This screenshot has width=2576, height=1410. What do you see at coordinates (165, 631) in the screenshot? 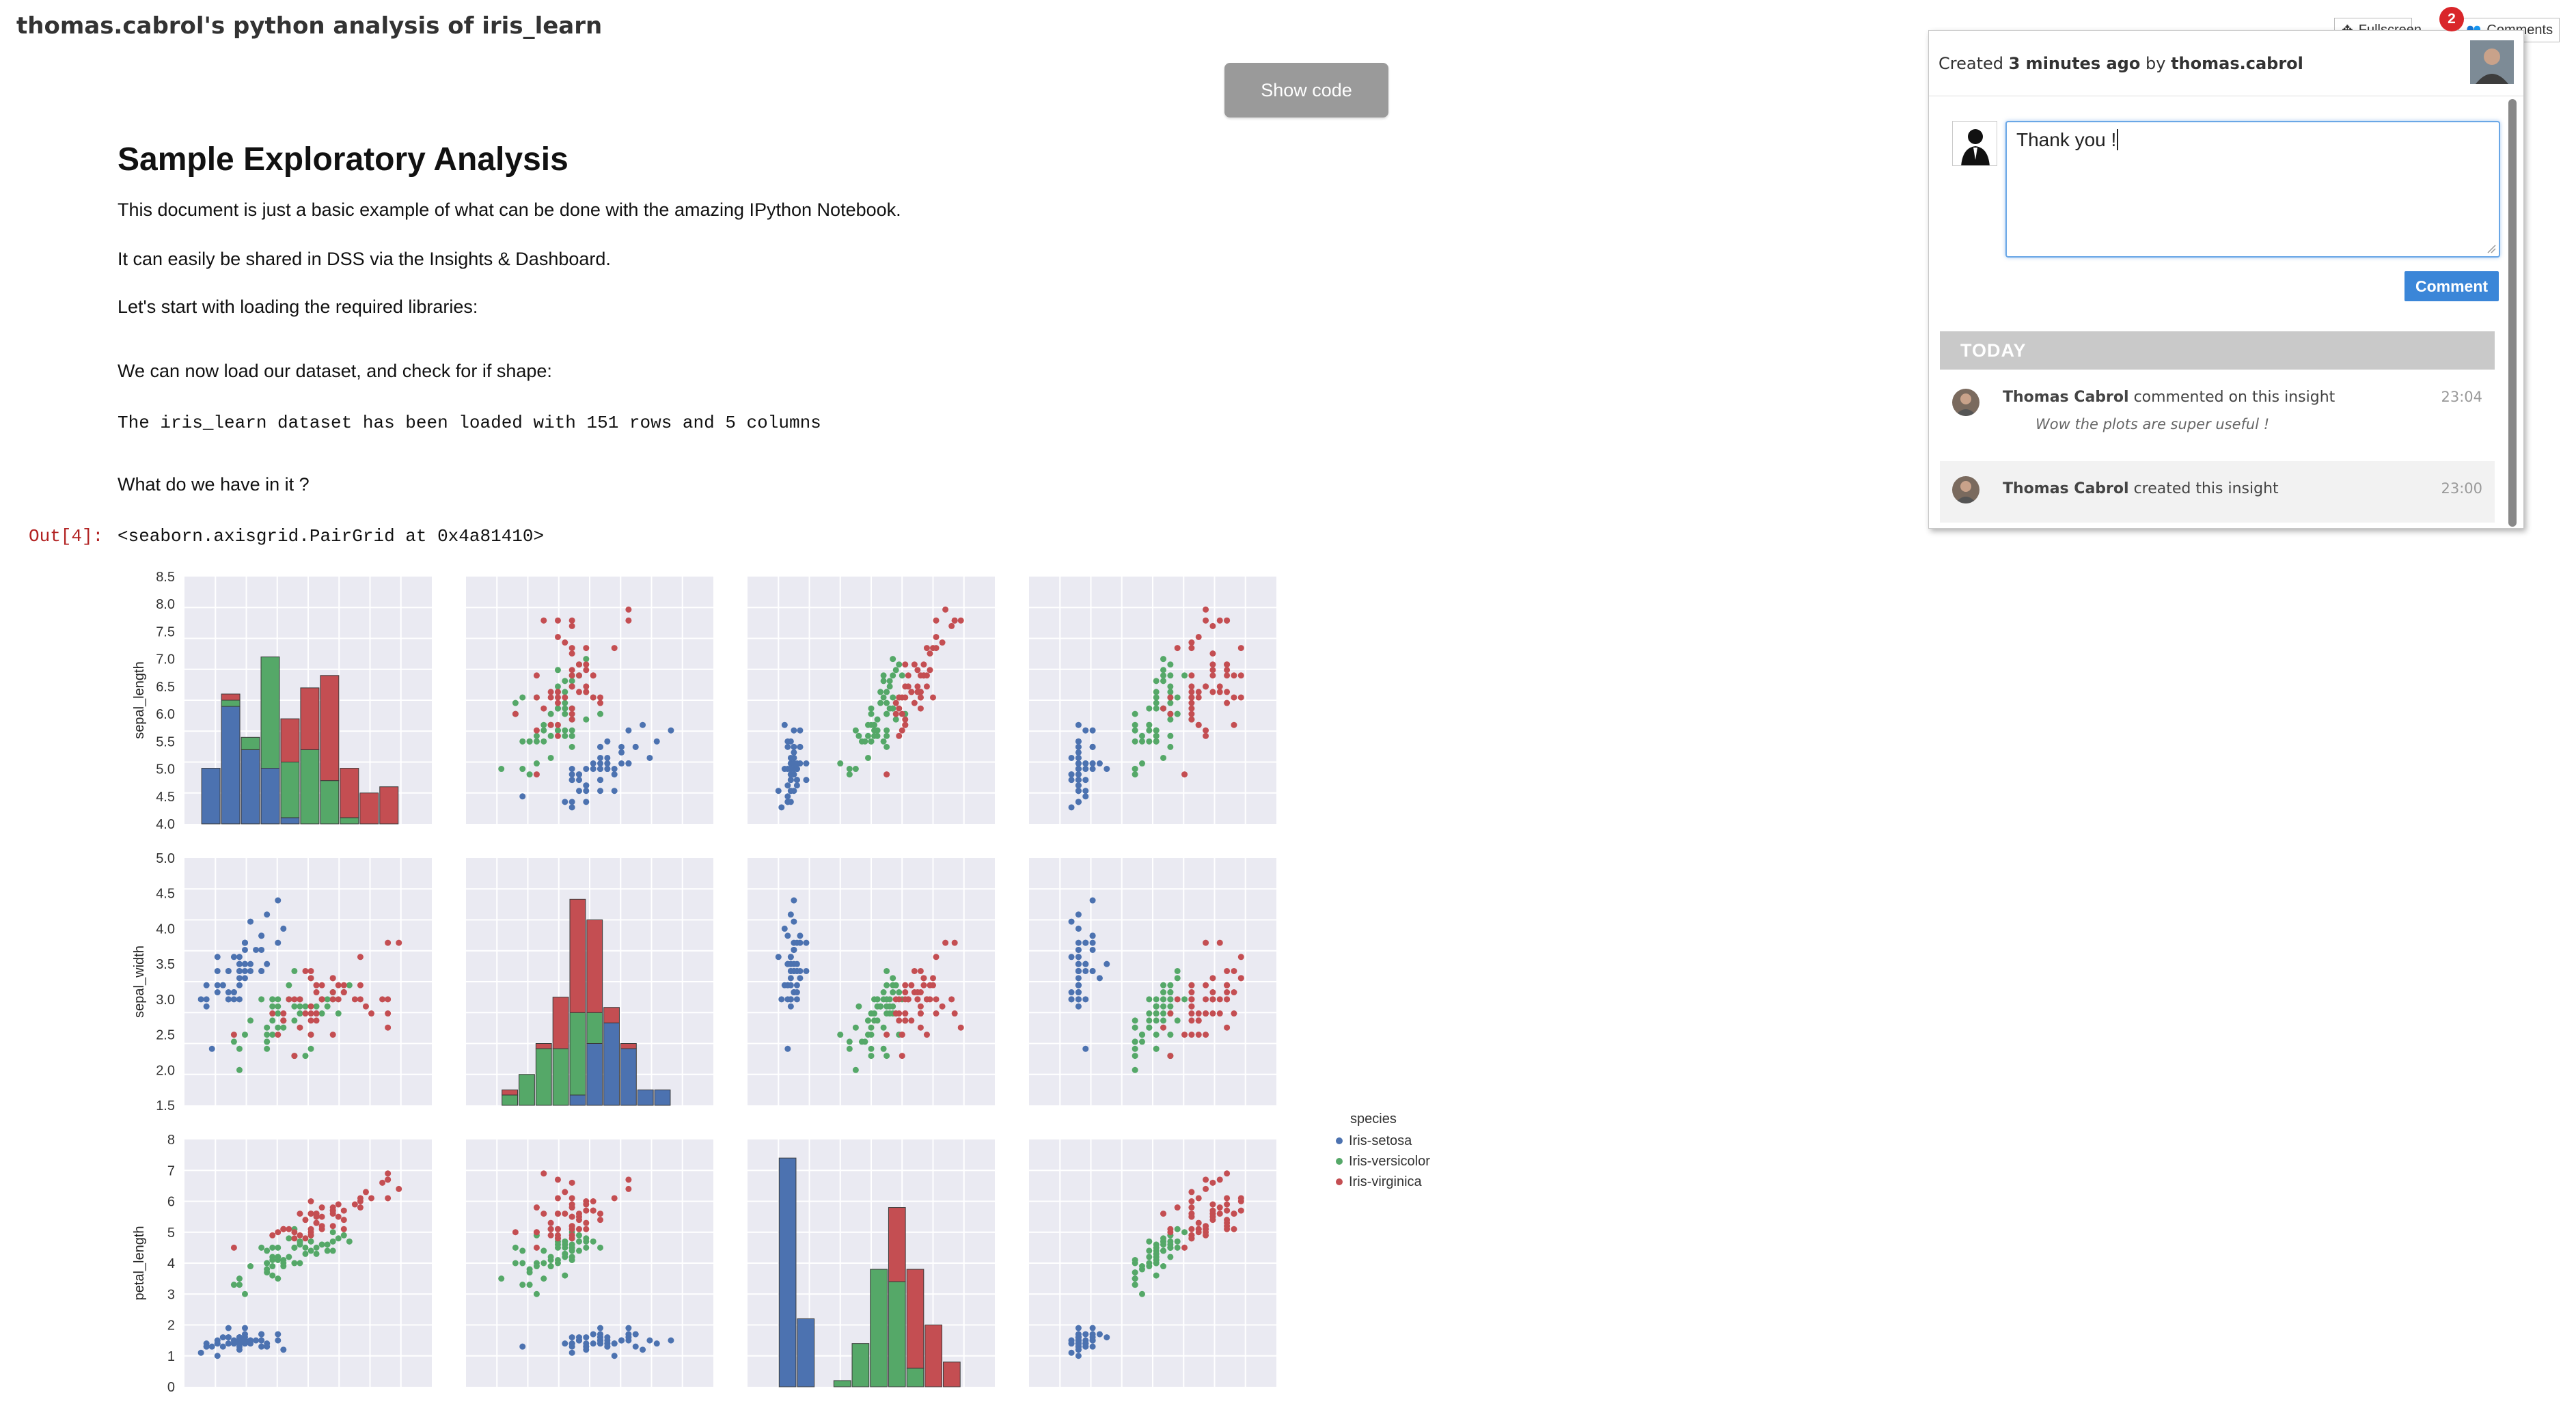
I see `y-tick-label: 7.5` at bounding box center [165, 631].